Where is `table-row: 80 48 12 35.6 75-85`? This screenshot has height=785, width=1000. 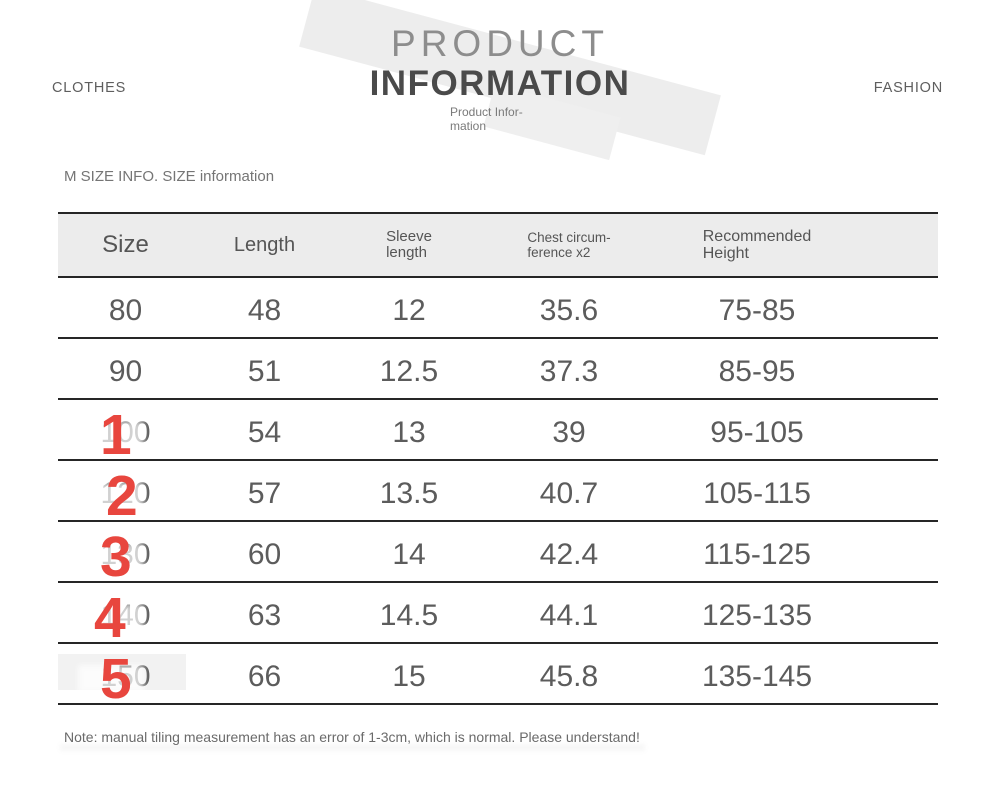
table-row: 80 48 12 35.6 75-85 is located at coordinates (498, 308).